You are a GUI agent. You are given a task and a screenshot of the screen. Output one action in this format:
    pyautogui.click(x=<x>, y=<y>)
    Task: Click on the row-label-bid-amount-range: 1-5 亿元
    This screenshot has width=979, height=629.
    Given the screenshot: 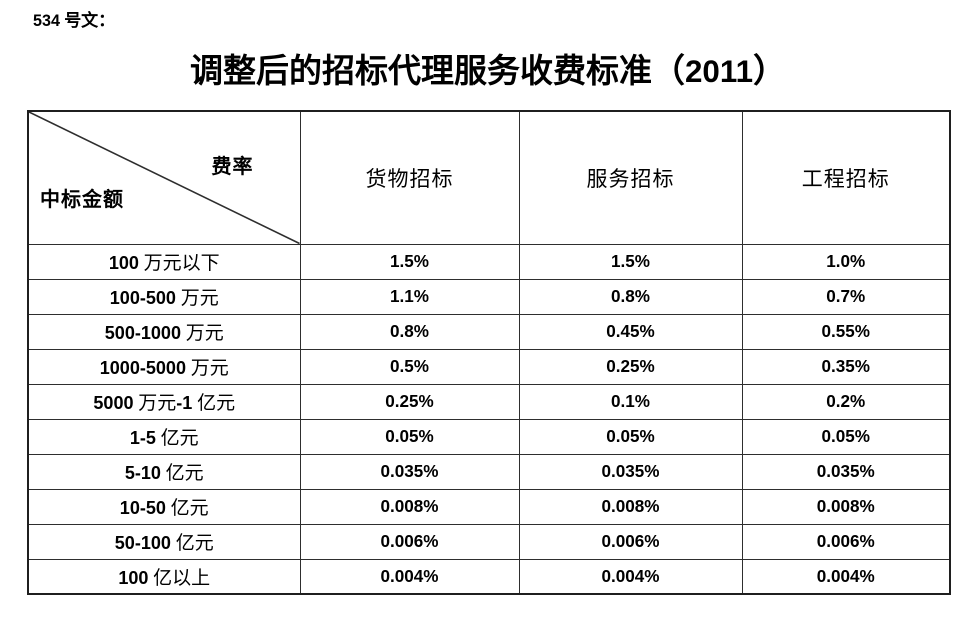 What is the action you would take?
    pyautogui.click(x=164, y=436)
    